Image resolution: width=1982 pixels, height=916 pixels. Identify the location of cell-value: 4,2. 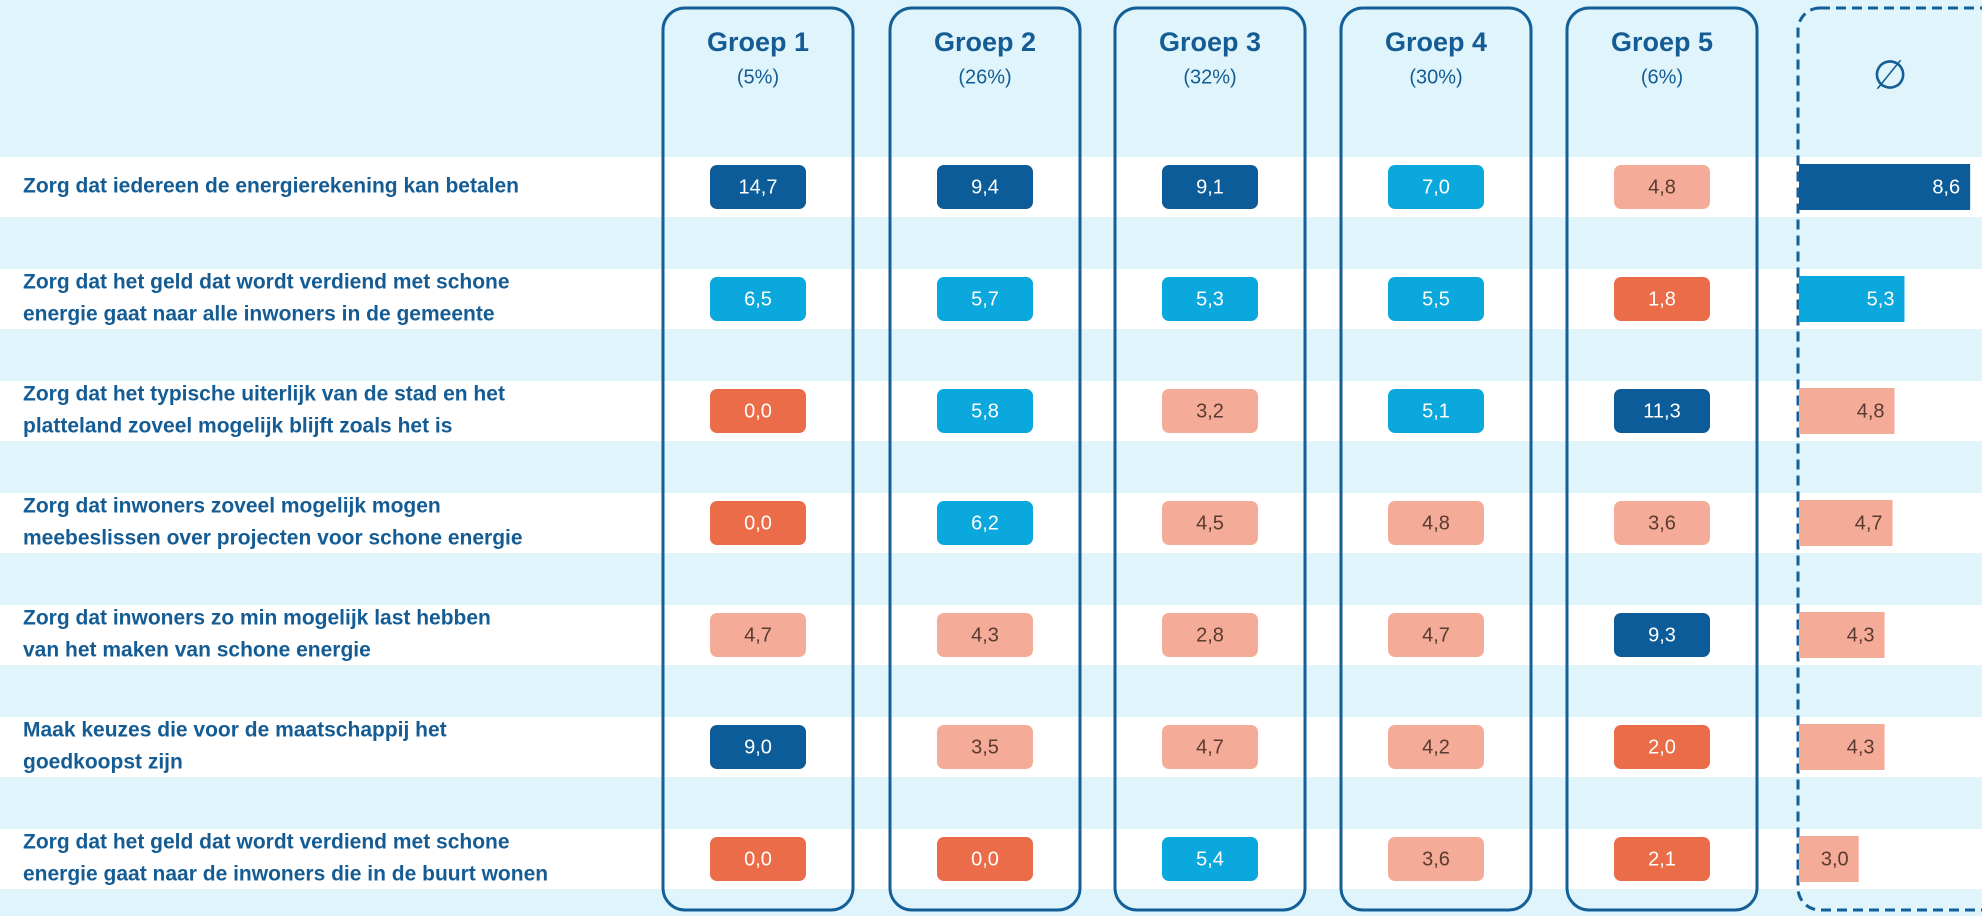
(1436, 747).